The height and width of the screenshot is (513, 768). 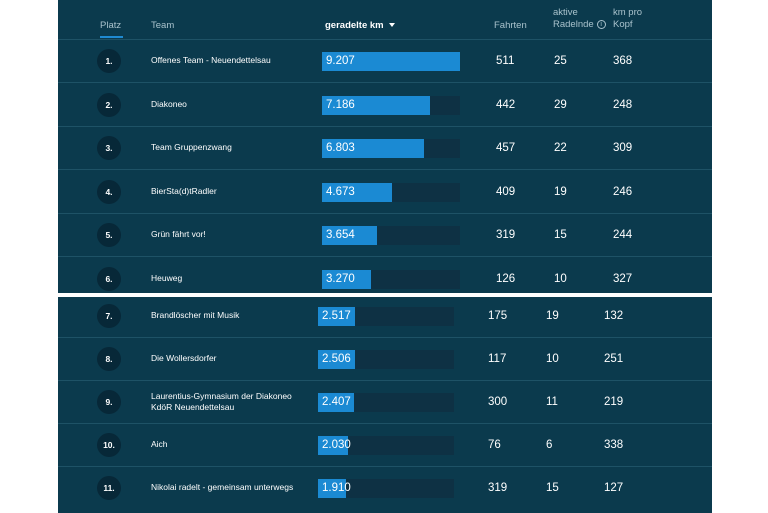 I want to click on info-icon: i, so click(x=601, y=24).